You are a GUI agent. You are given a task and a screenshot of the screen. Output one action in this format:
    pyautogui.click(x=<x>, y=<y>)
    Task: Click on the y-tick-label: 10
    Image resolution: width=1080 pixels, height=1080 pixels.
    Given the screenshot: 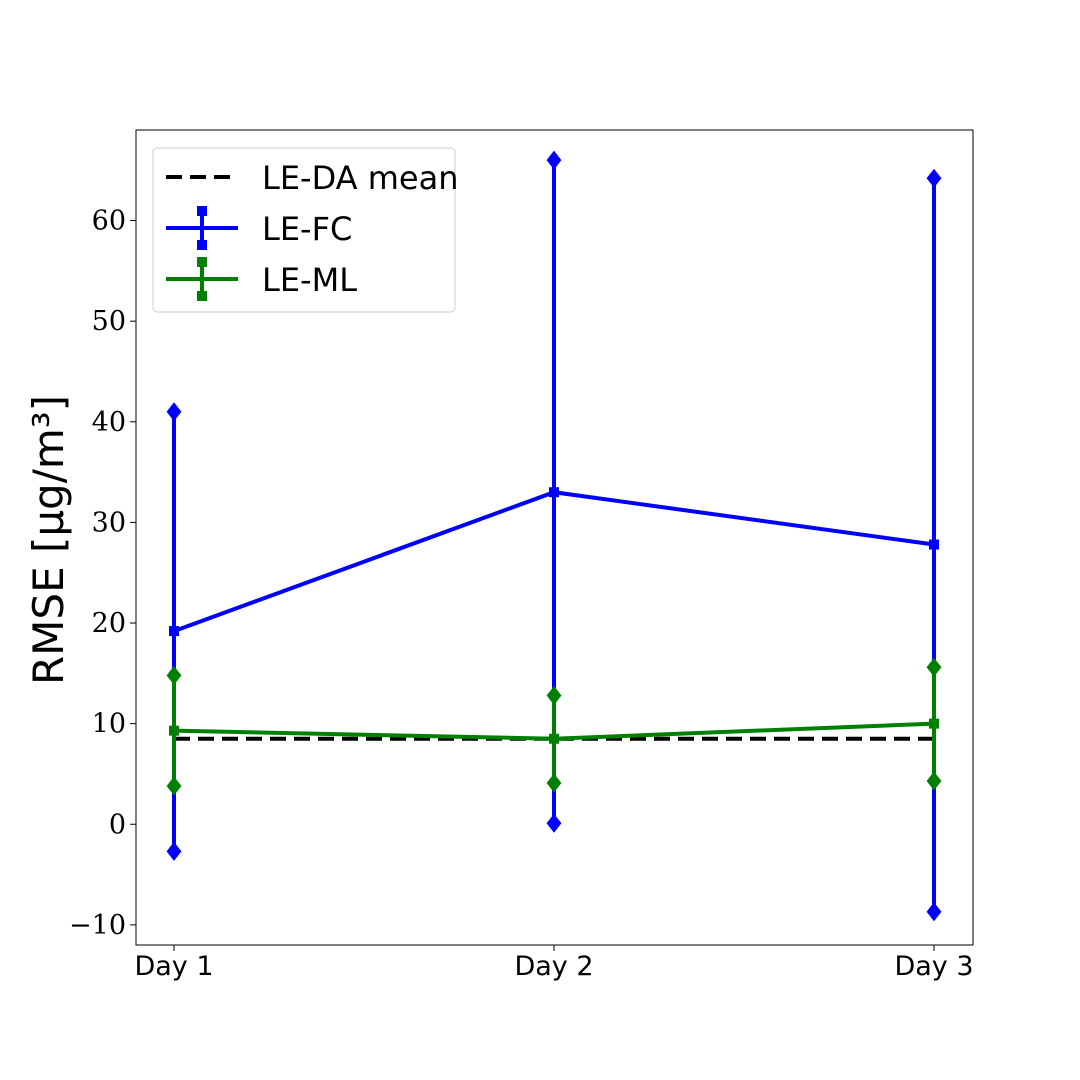 What is the action you would take?
    pyautogui.click(x=109, y=724)
    